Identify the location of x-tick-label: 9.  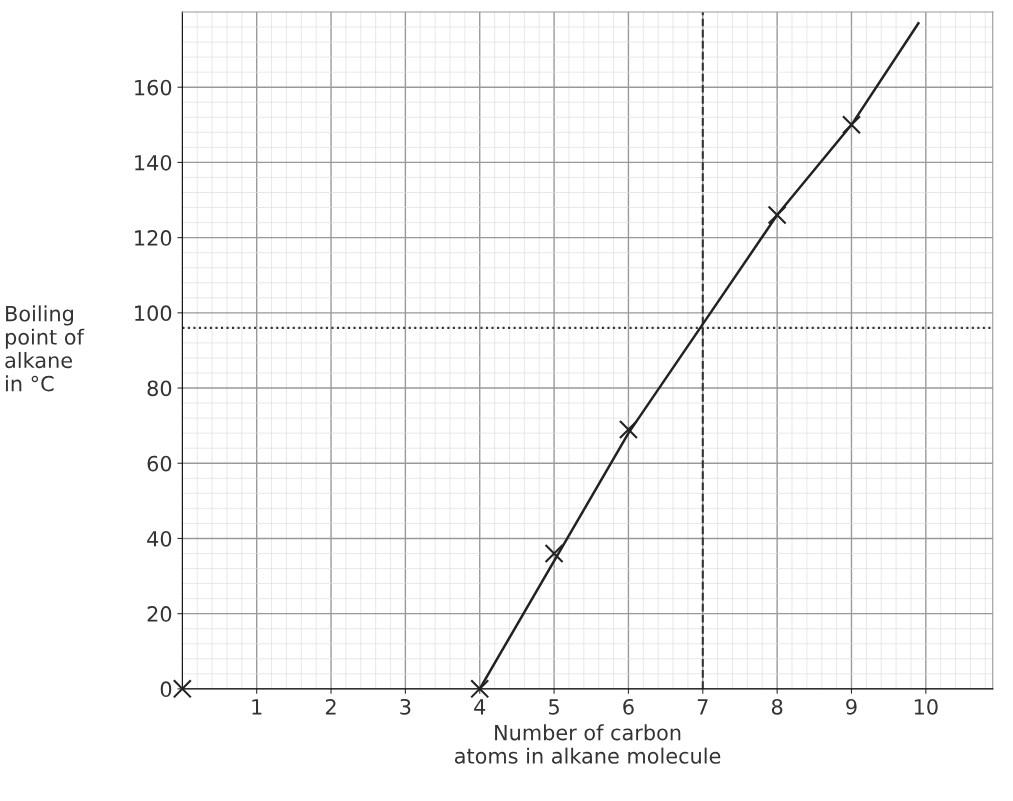
(851, 706).